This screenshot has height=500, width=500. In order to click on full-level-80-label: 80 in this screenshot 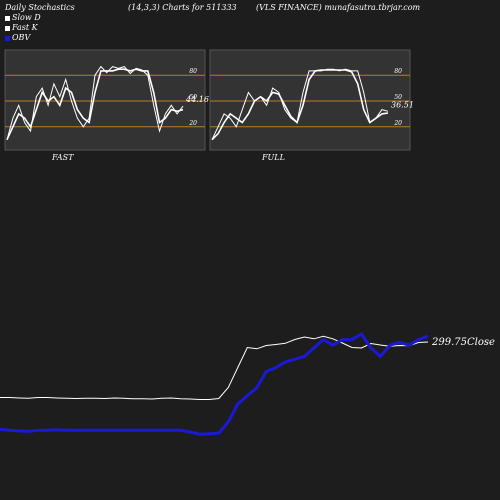, I will do `click(398, 71)`.